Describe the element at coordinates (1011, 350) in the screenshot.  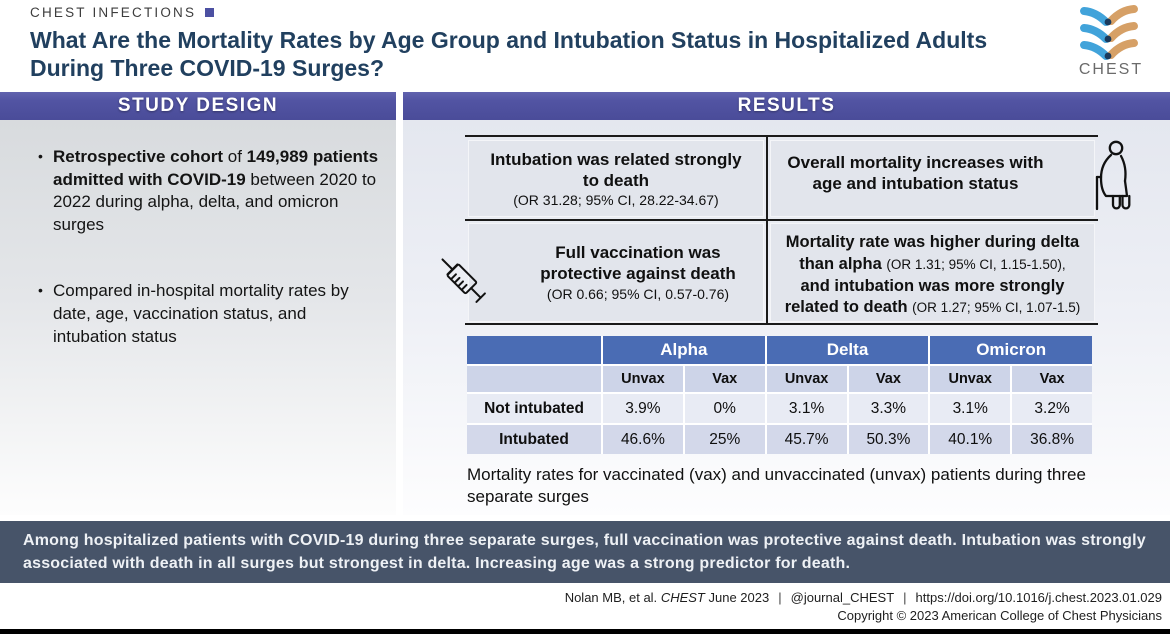
I see `table-header-omicron: Omicron` at that location.